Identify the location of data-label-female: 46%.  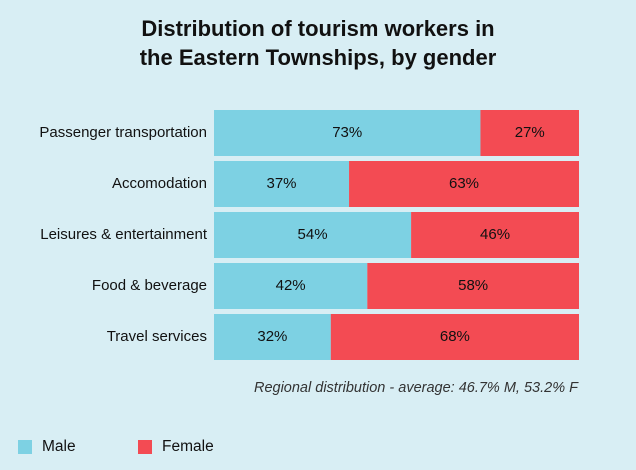
(495, 234).